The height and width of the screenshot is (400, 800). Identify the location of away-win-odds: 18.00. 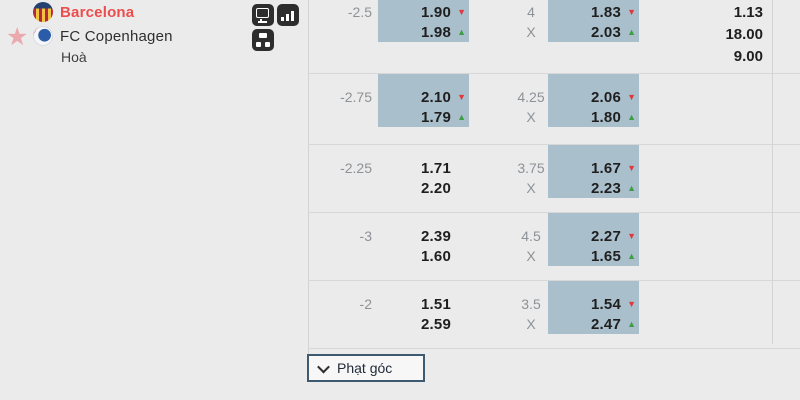
(744, 34).